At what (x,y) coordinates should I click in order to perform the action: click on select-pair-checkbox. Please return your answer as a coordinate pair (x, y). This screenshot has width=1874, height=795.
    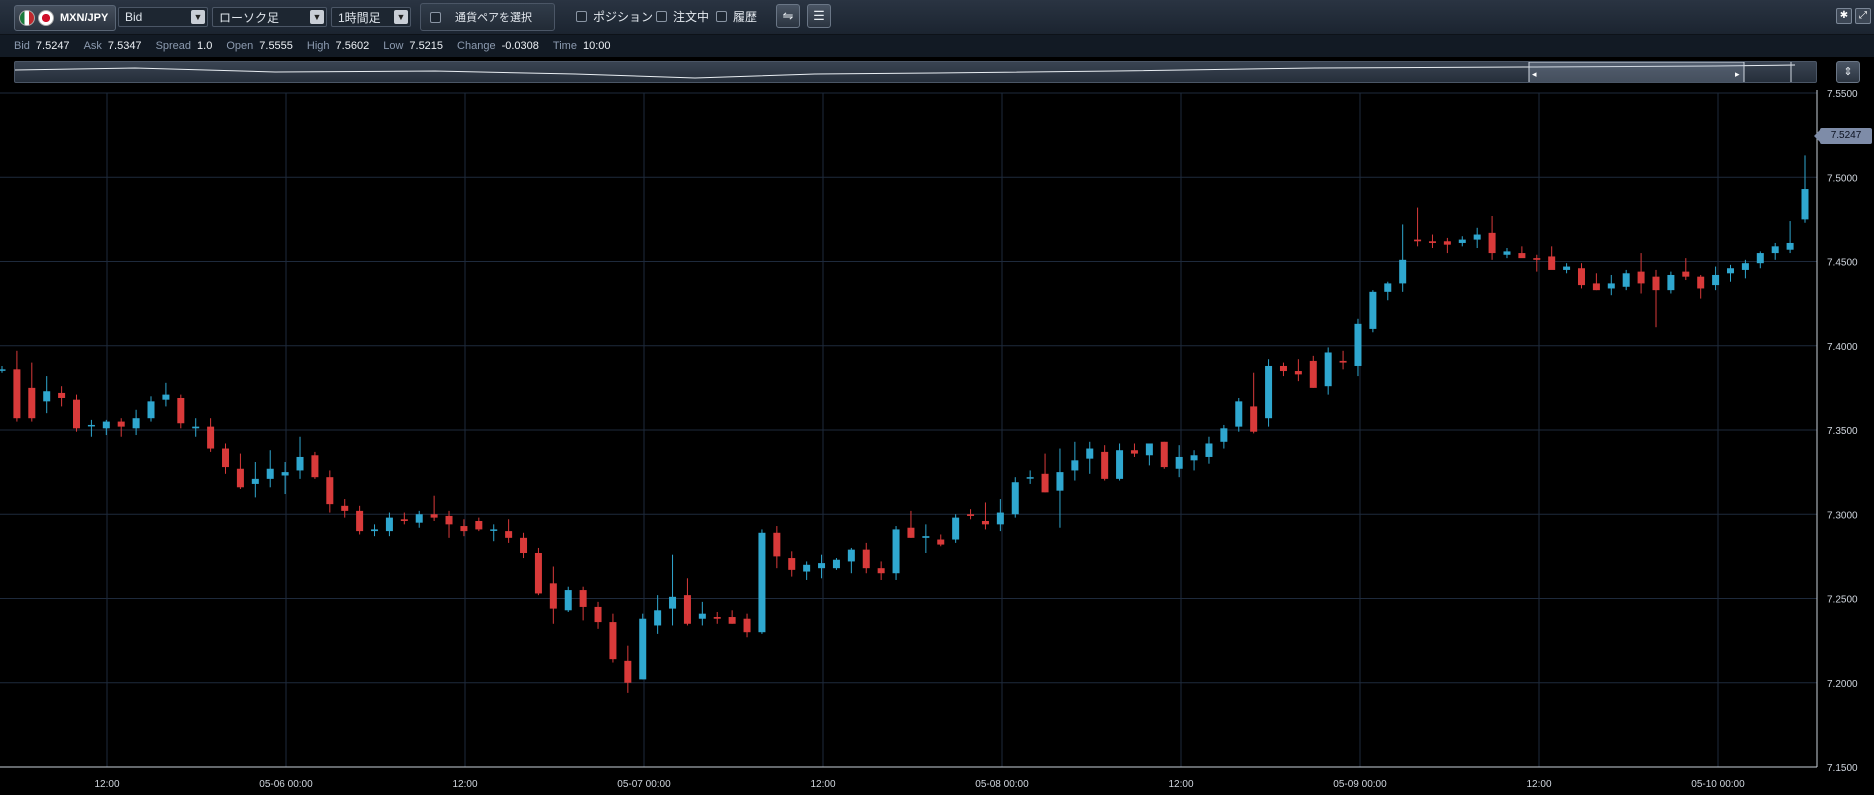
    Looking at the image, I should click on (435, 17).